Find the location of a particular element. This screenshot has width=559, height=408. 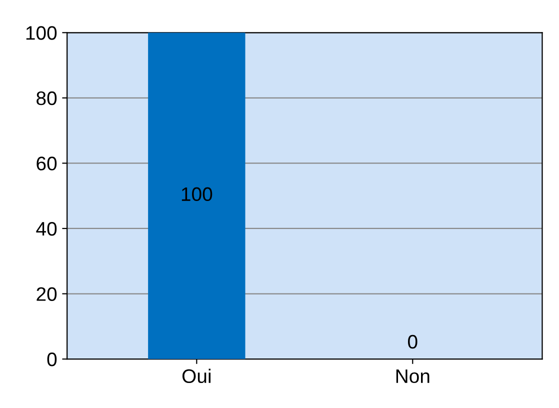

y-tick-label: 40 is located at coordinates (46, 229).